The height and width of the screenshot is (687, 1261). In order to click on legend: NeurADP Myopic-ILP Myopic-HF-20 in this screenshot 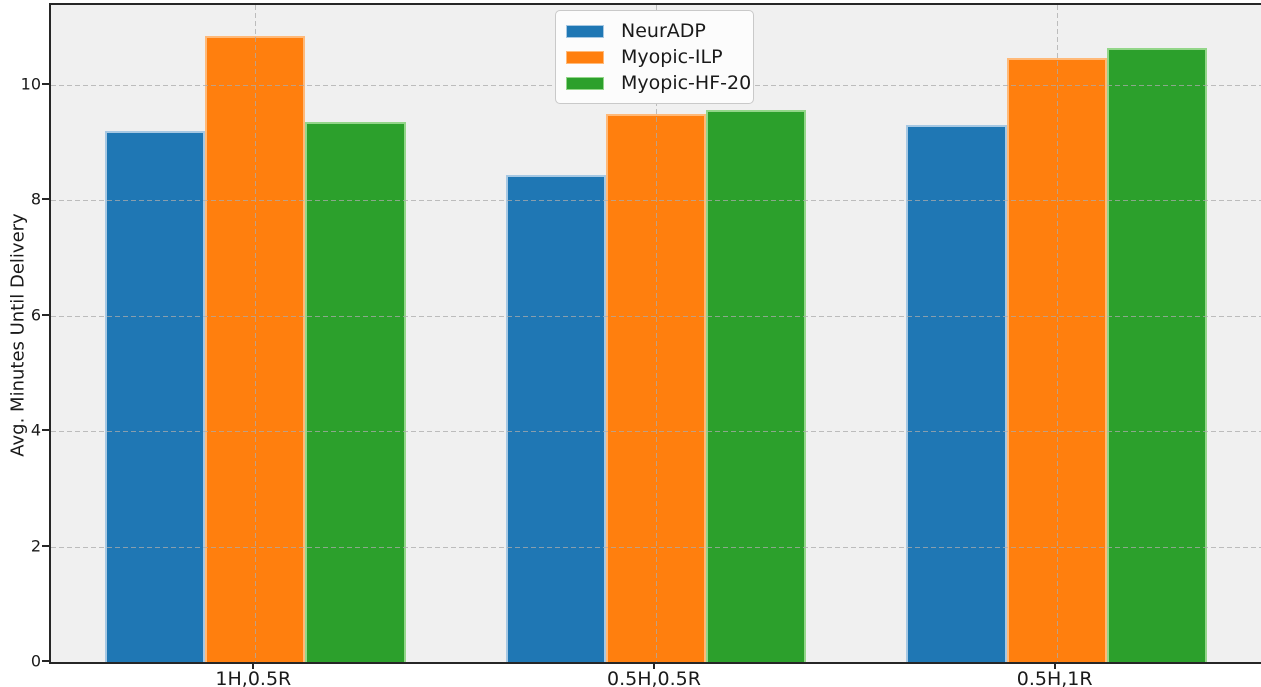, I will do `click(654, 57)`.